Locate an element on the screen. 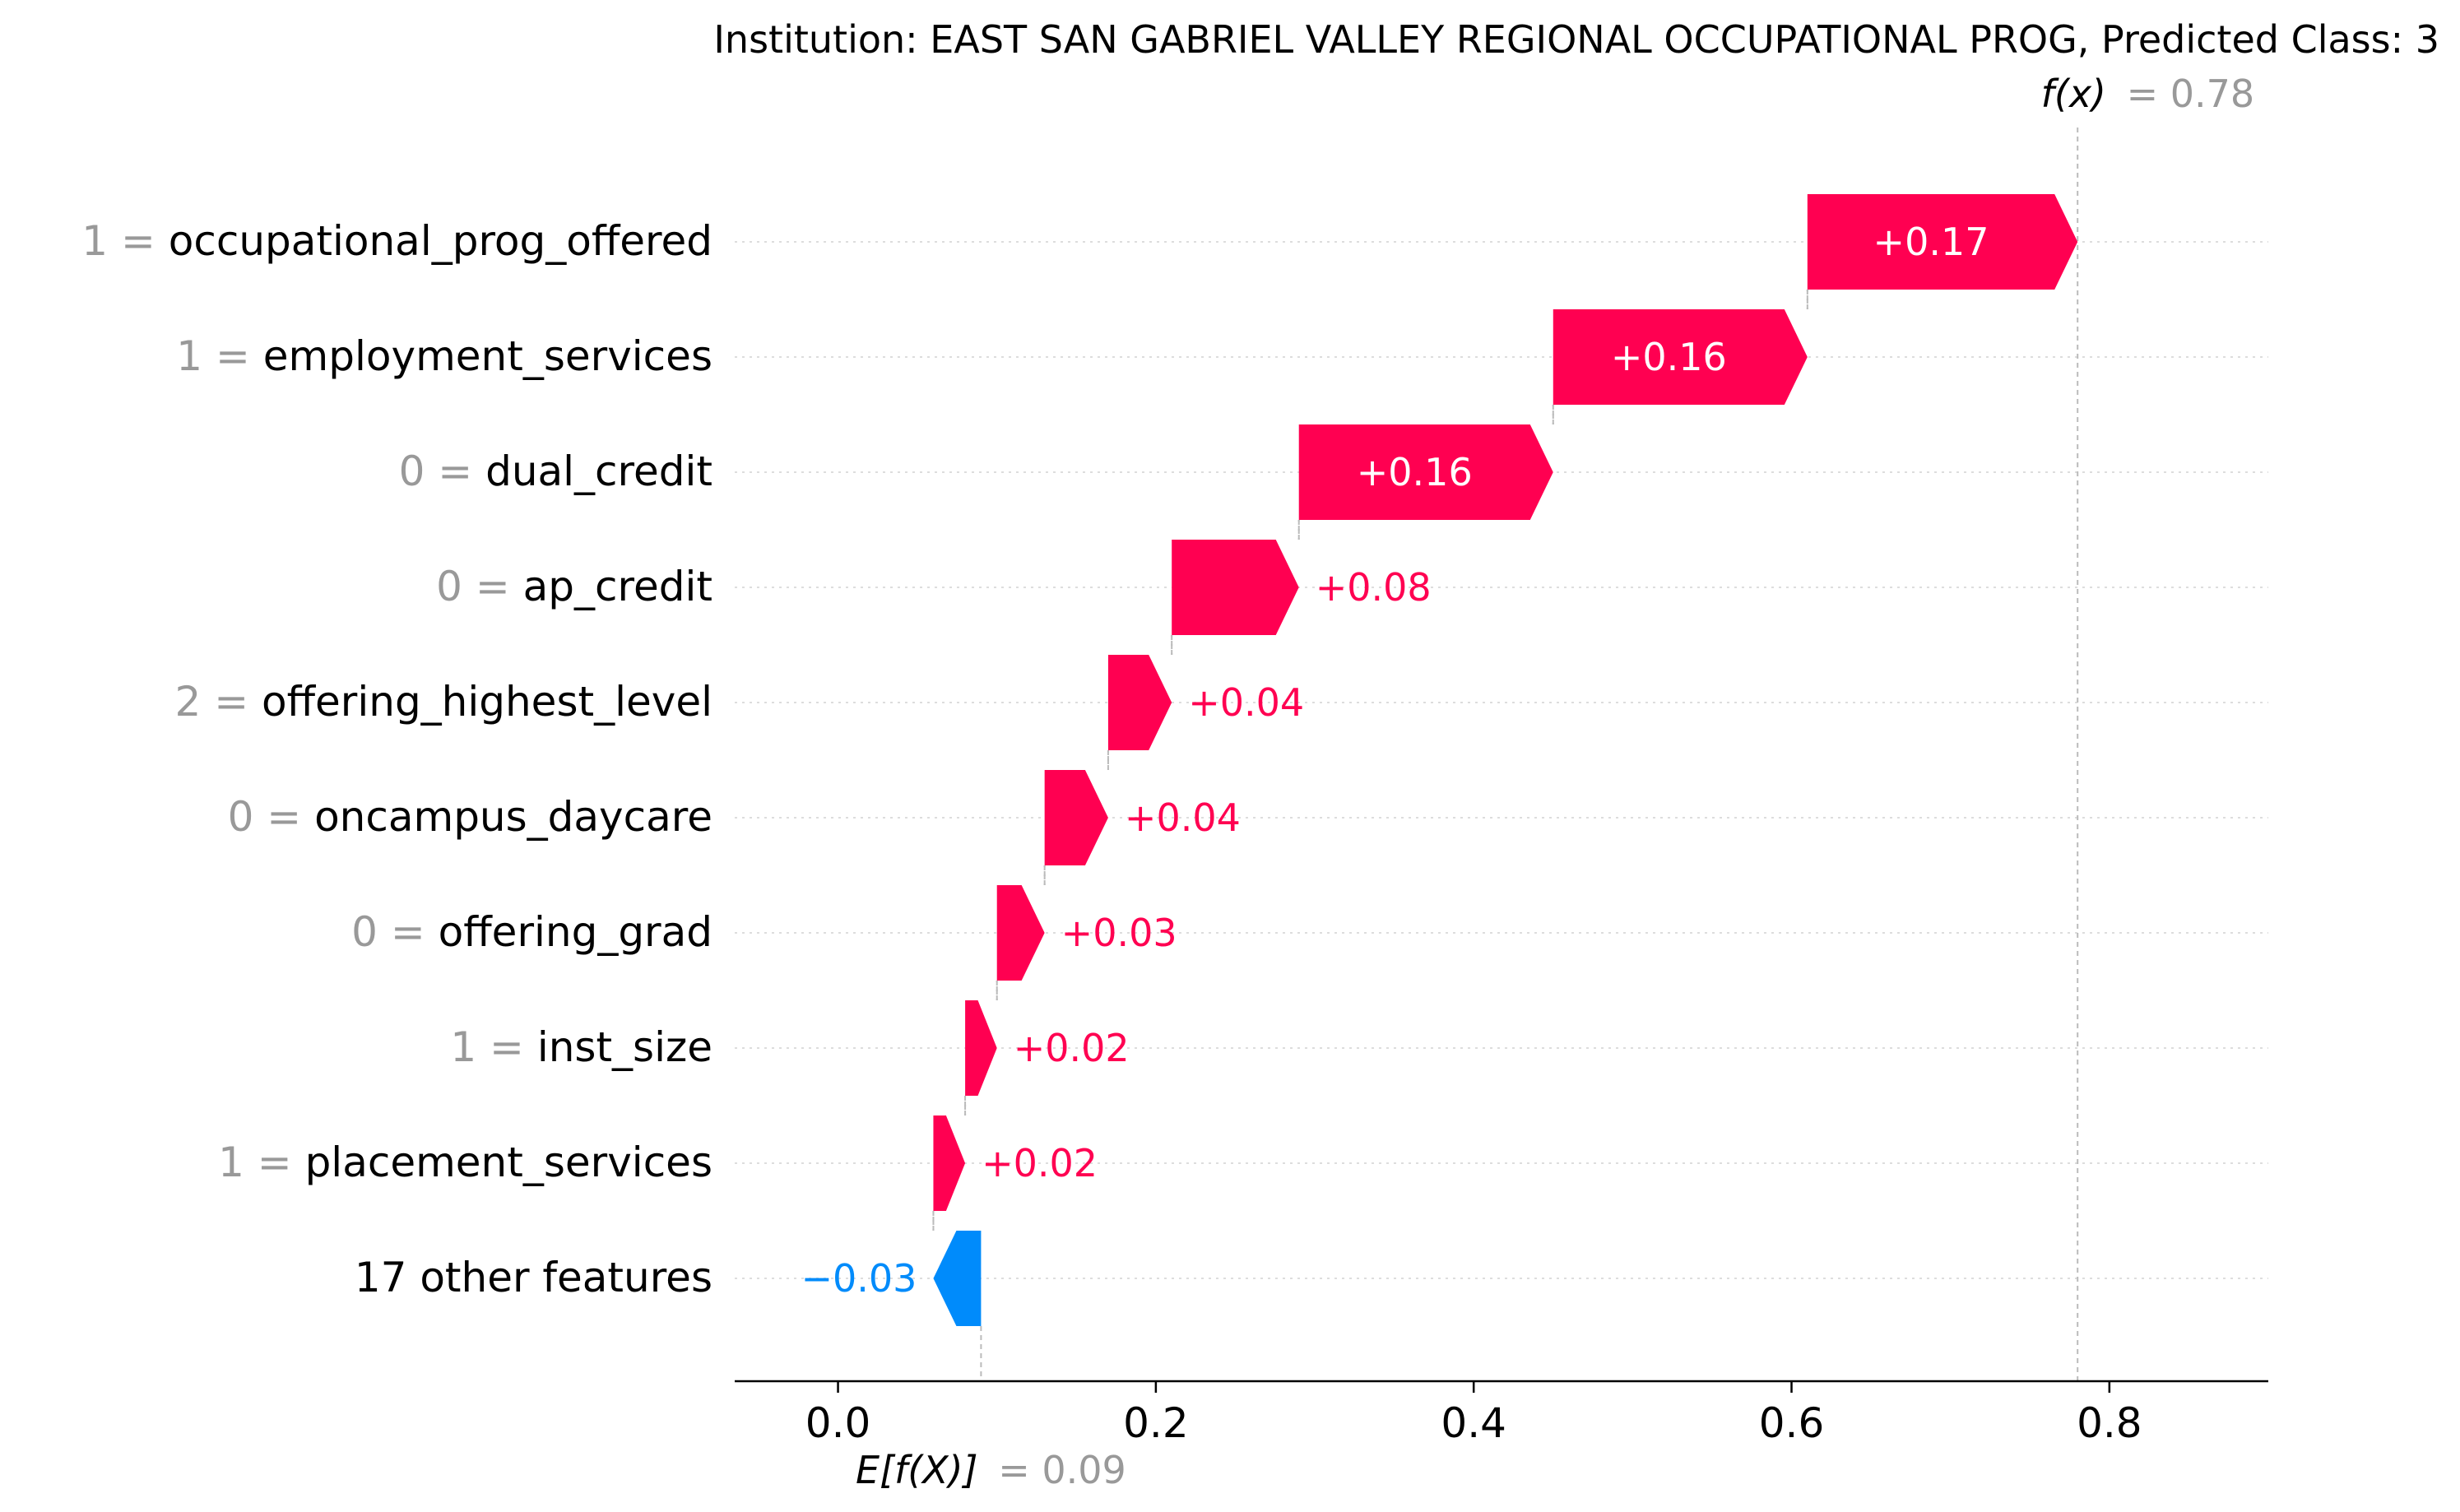 This screenshot has width=2460, height=1512. bar-employment_services is located at coordinates (1680, 357).